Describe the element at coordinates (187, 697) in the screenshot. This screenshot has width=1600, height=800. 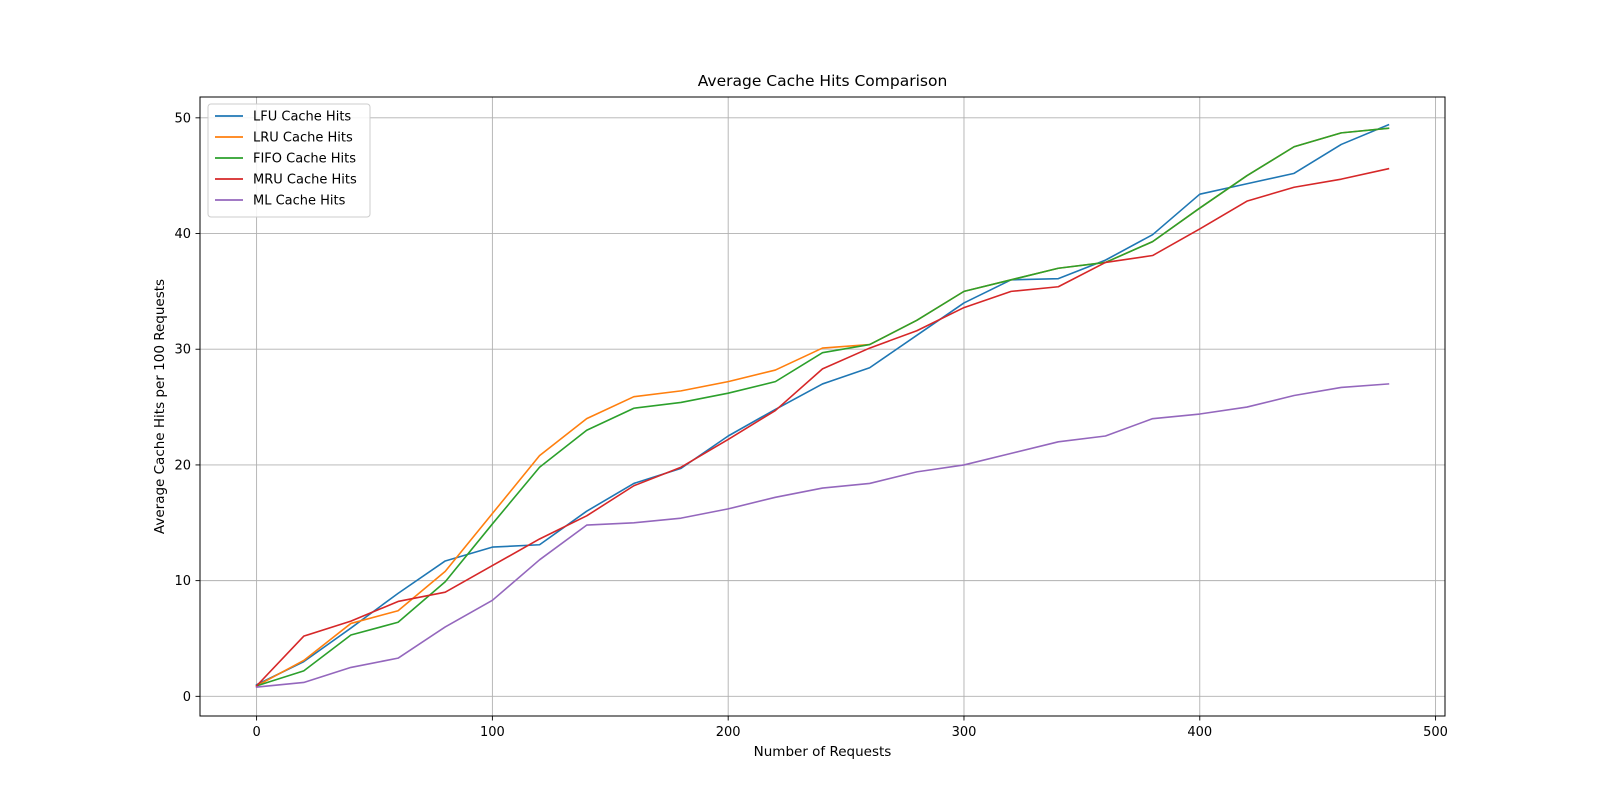
I see `y-tick-label: 0` at that location.